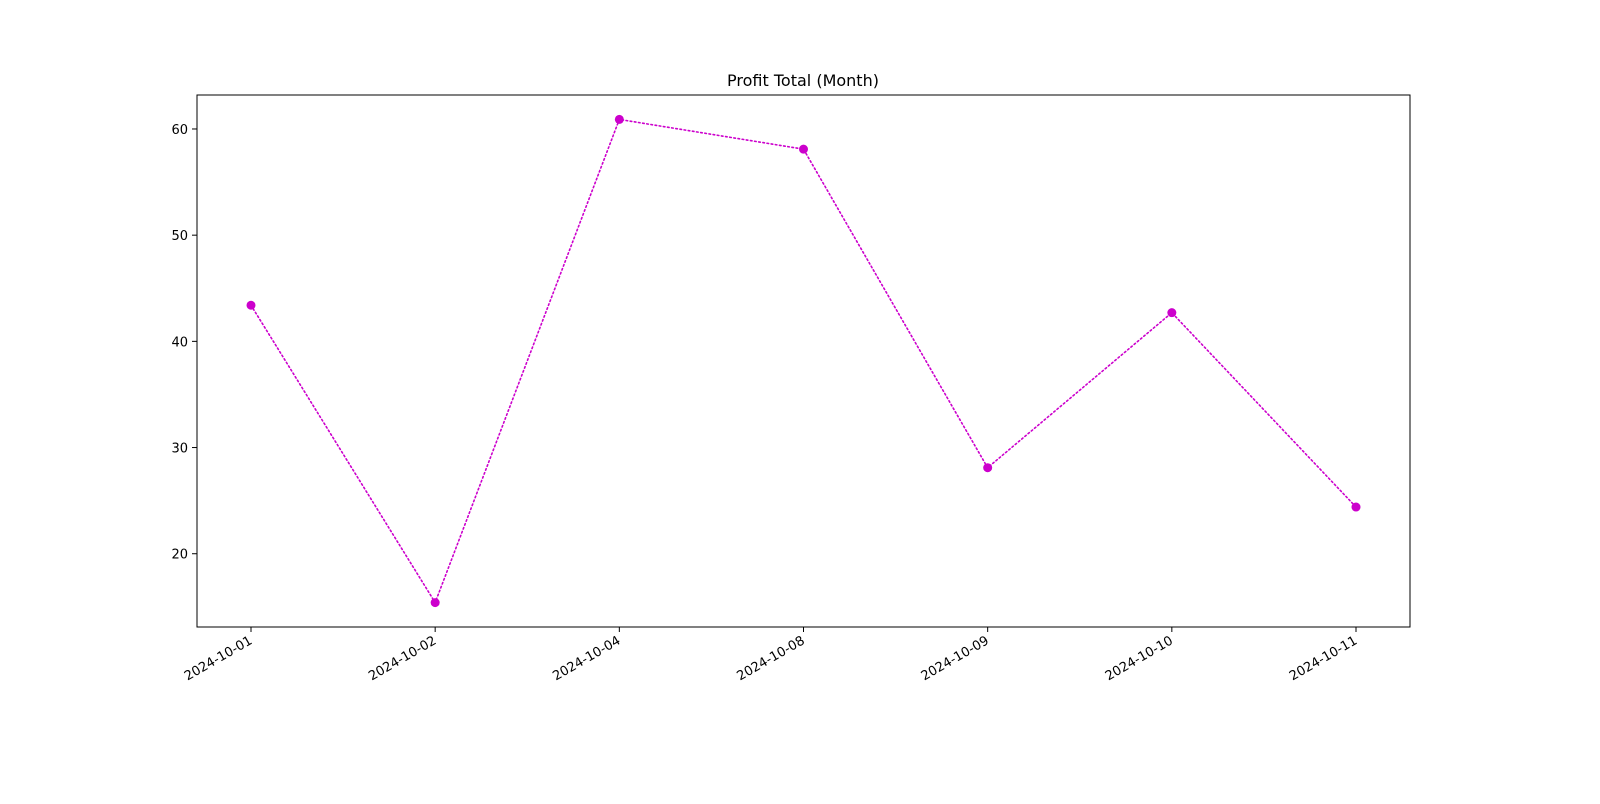  Describe the element at coordinates (179, 236) in the screenshot. I see `y-tick-label: 50` at that location.